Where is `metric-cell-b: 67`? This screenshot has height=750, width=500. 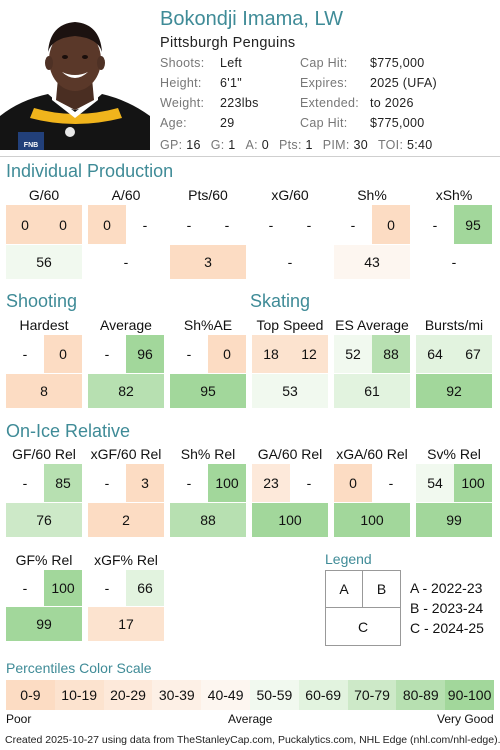 metric-cell-b: 67 is located at coordinates (473, 354).